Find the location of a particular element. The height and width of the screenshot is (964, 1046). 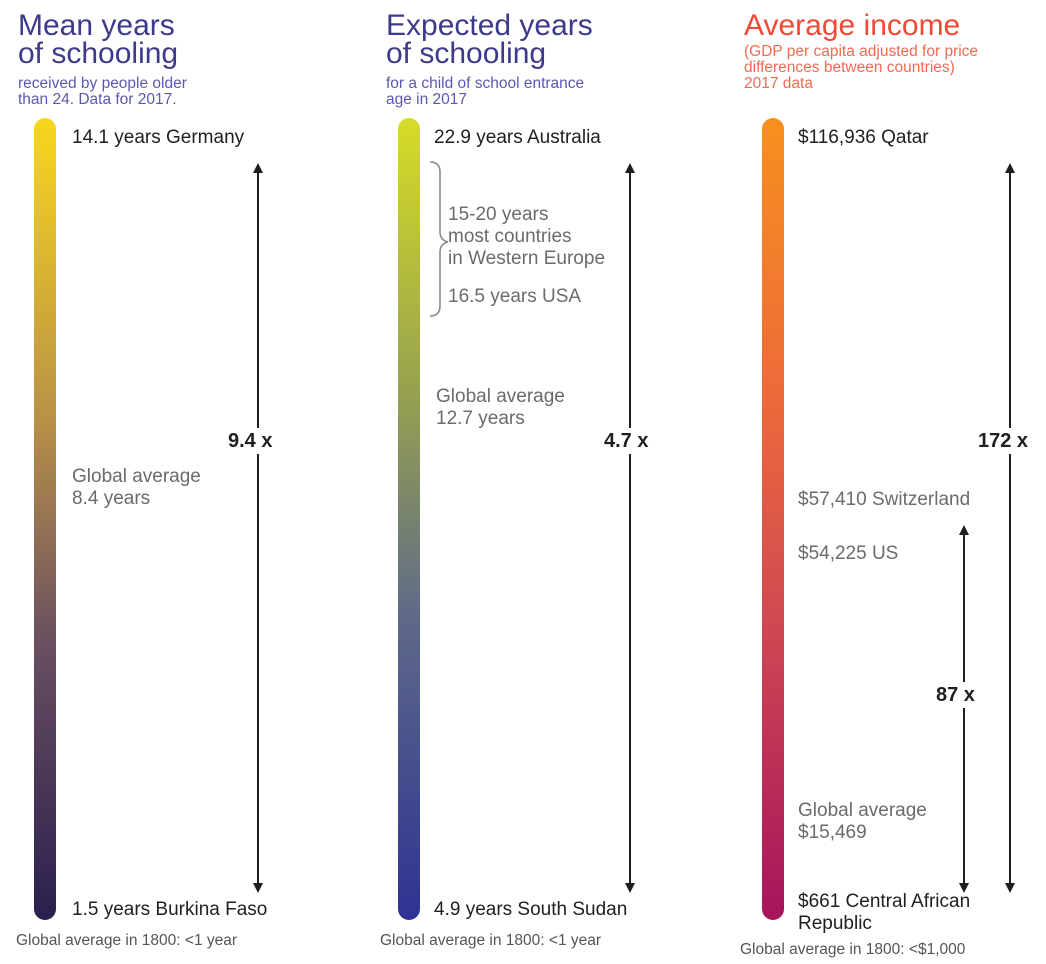

col3-multiplier: 172 x is located at coordinates (1003, 441).